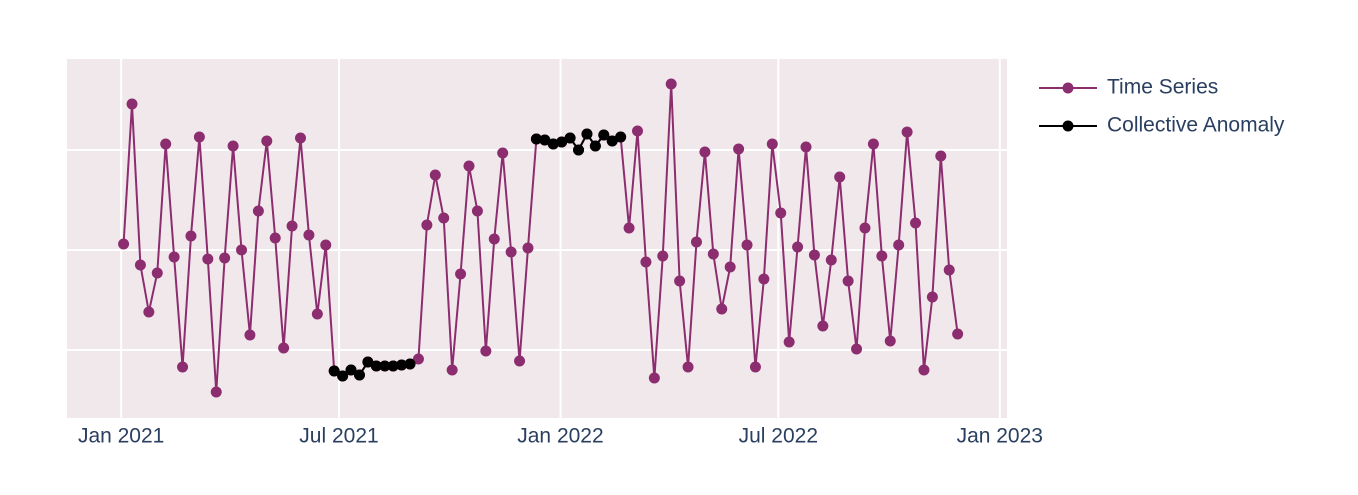  Describe the element at coordinates (1196, 125) in the screenshot. I see `legend-label: Collective Anomaly` at that location.